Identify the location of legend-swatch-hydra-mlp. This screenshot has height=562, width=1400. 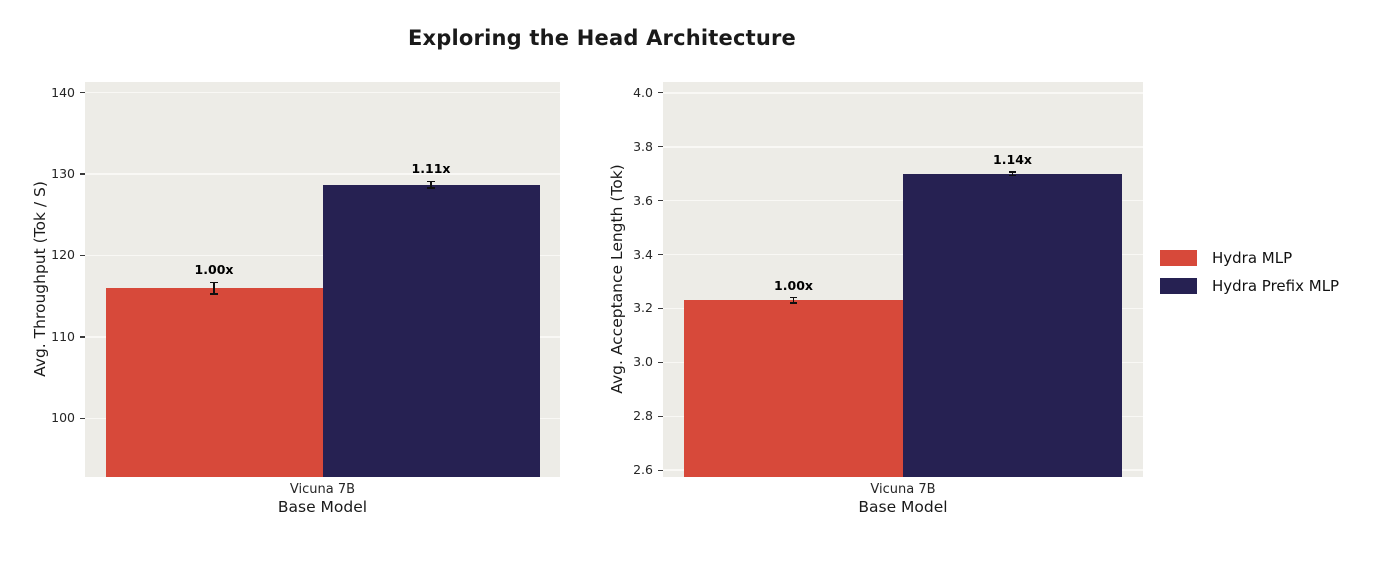
(1178, 258).